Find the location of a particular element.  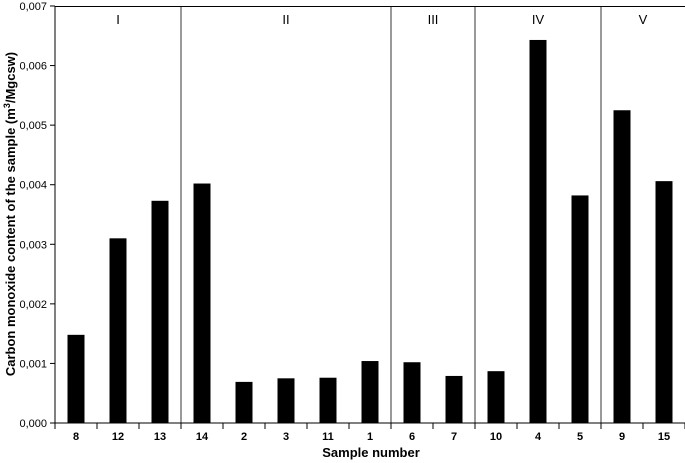

y-axis-ticks: 0,000 0,001 0,002 0,003 0,004 0,005 0,006 0,007 is located at coordinates (37, 215).